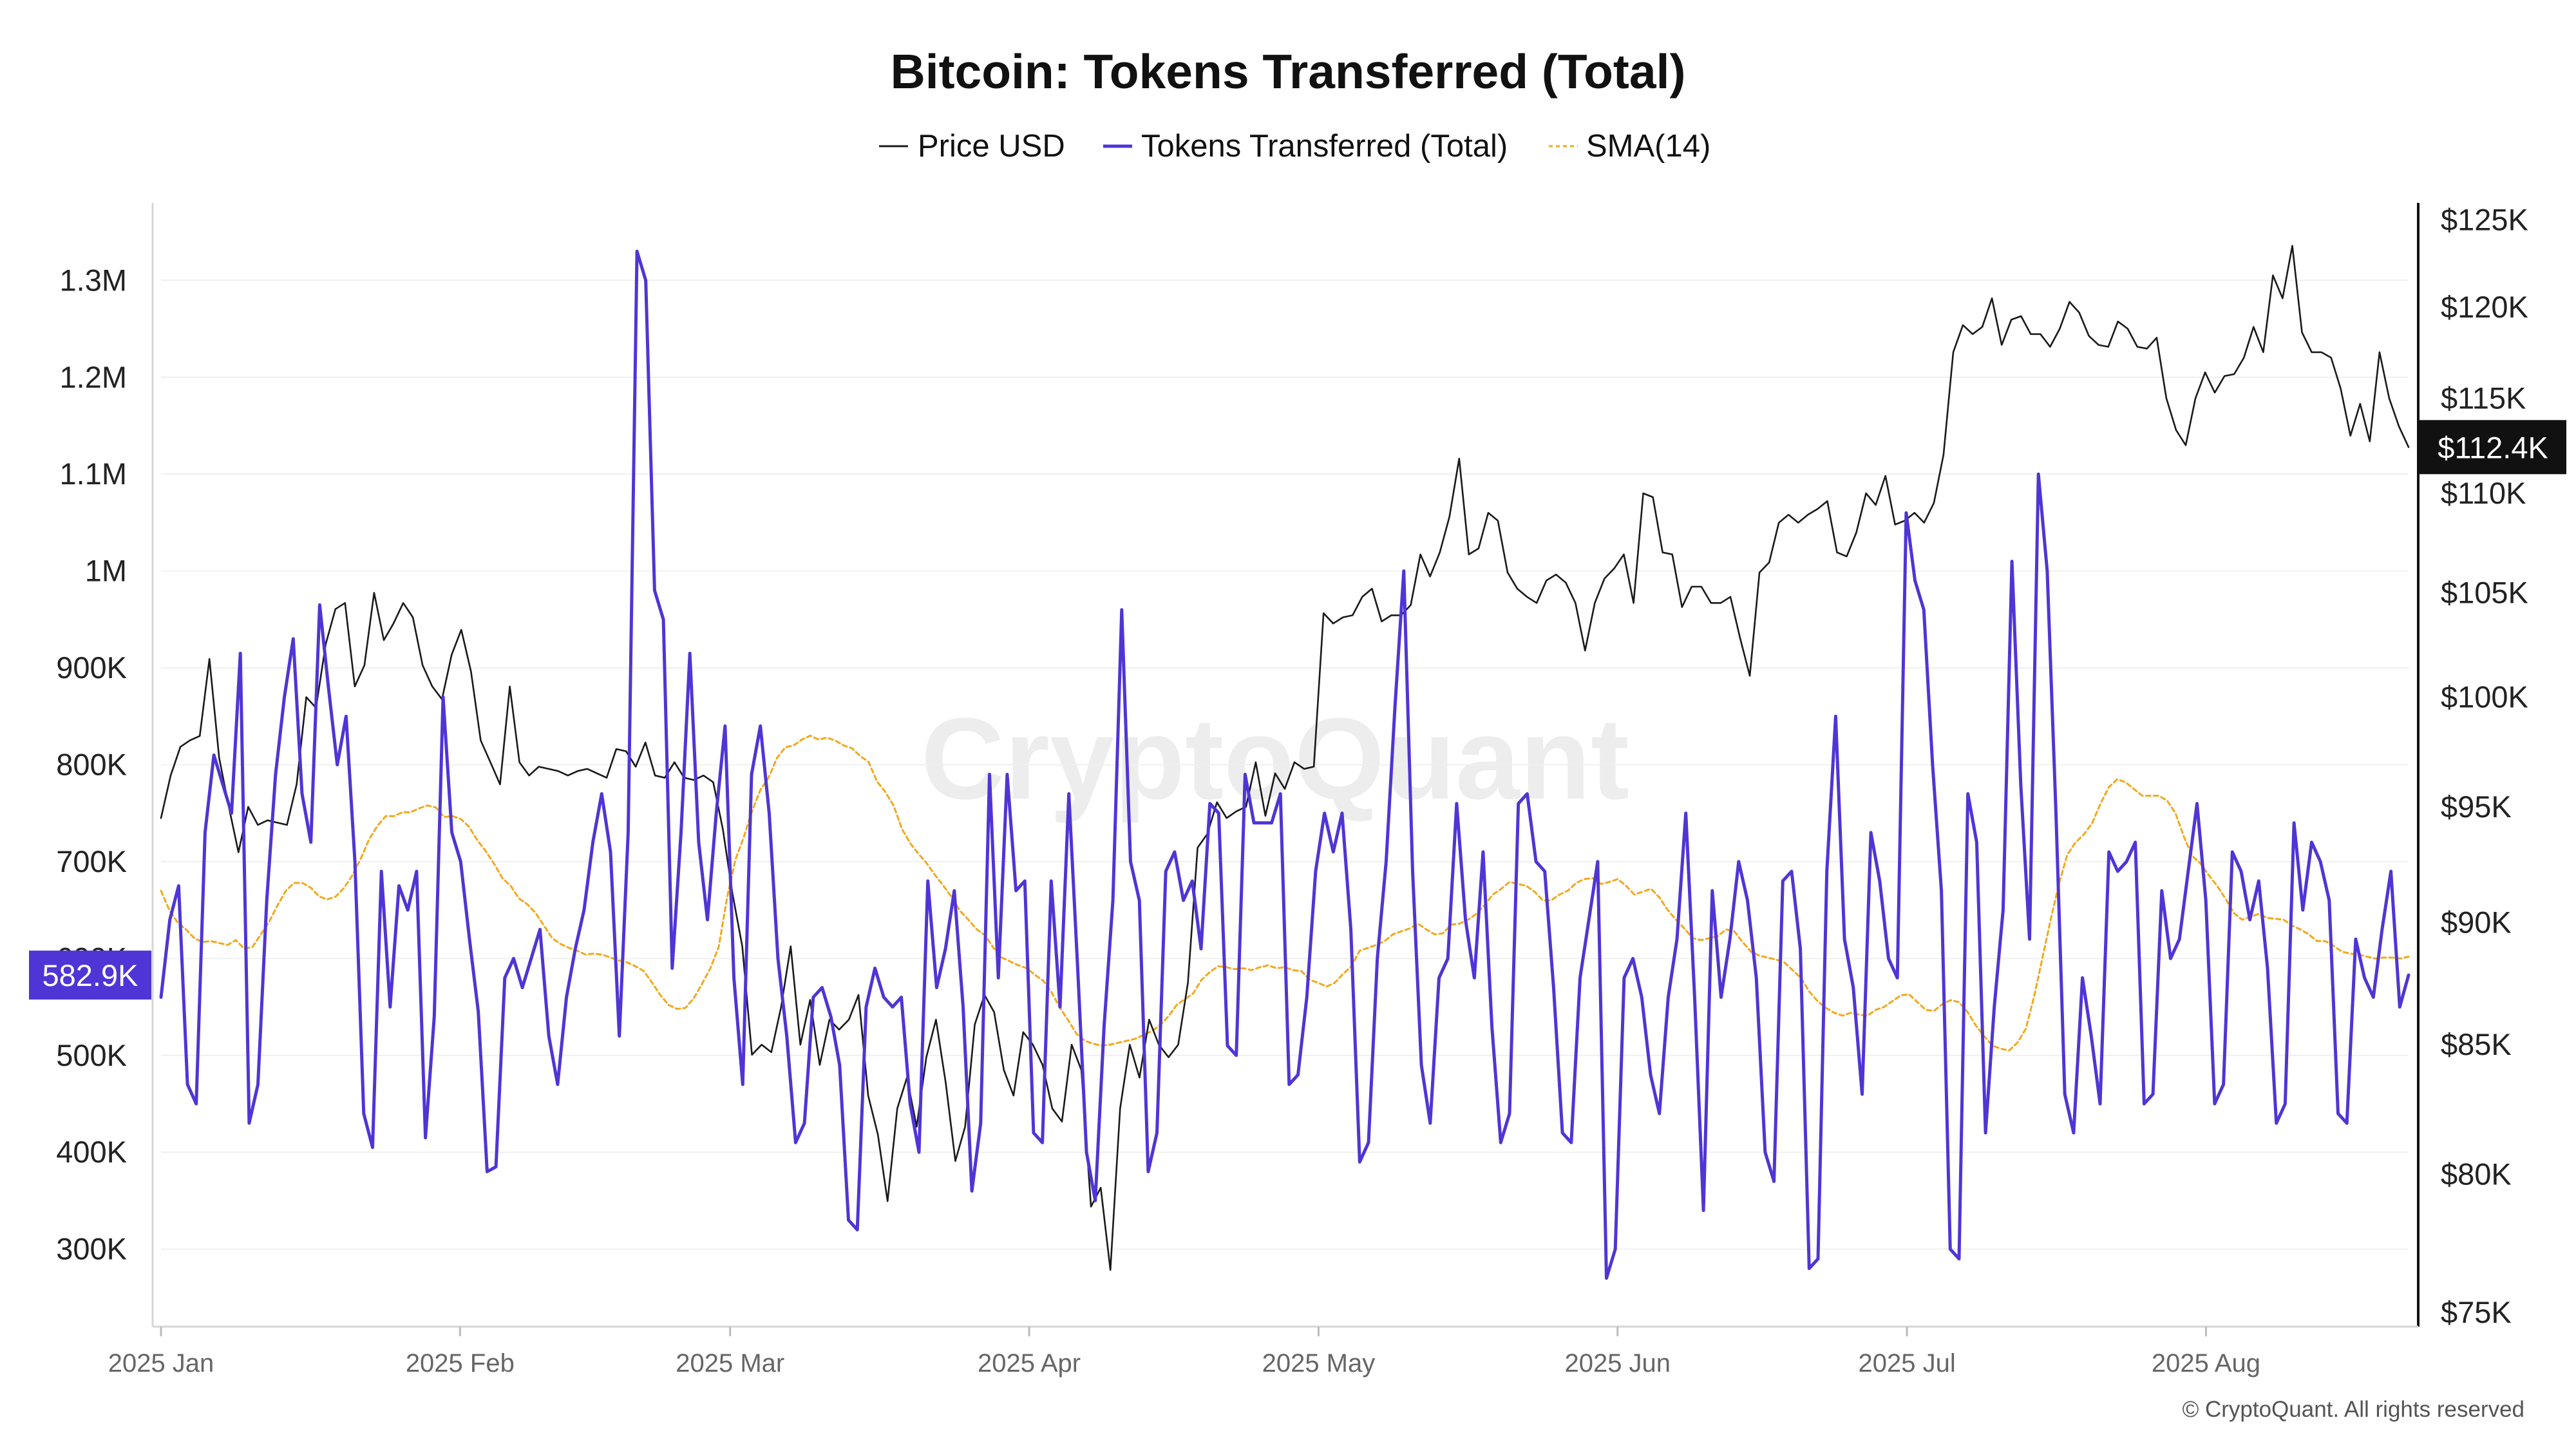 The image size is (2576, 1449). Describe the element at coordinates (94, 474) in the screenshot. I see `left-tick-label: 1.1M` at that location.